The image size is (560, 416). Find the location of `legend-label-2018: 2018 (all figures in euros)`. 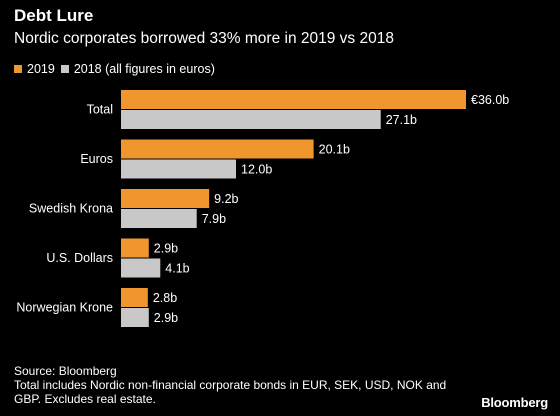

legend-label-2018: 2018 (all figures in euros) is located at coordinates (144, 69).